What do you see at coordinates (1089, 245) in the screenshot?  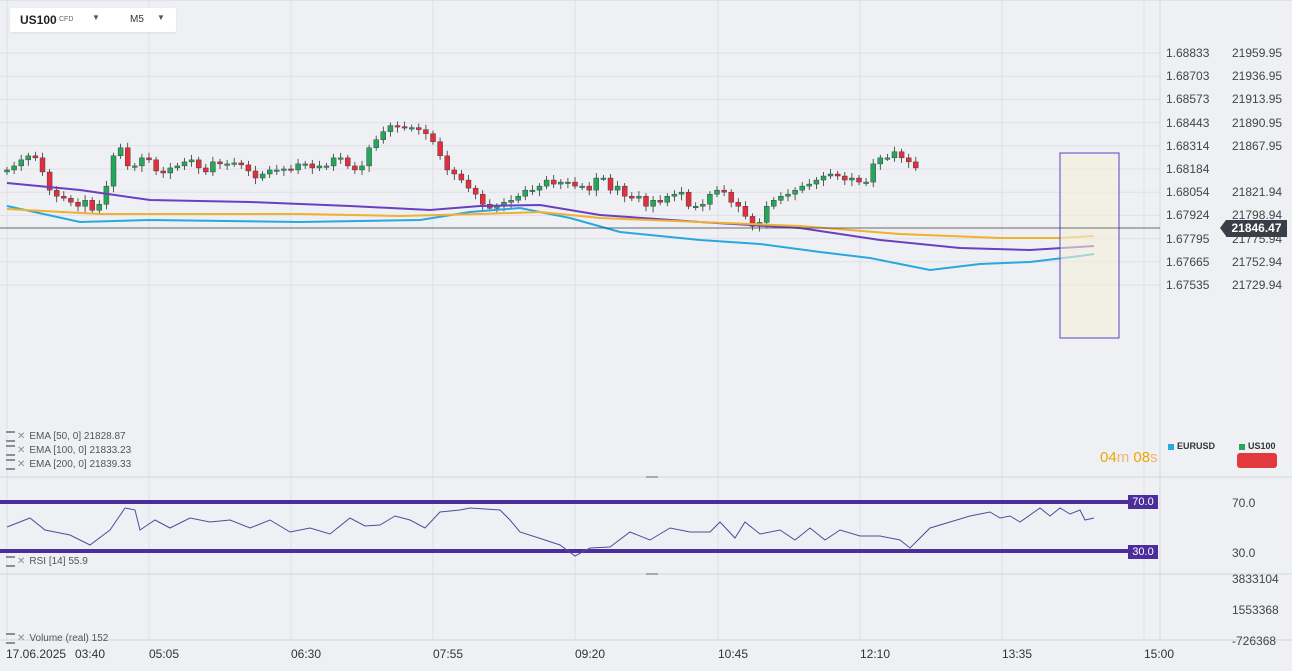 I see `highlight-box` at bounding box center [1089, 245].